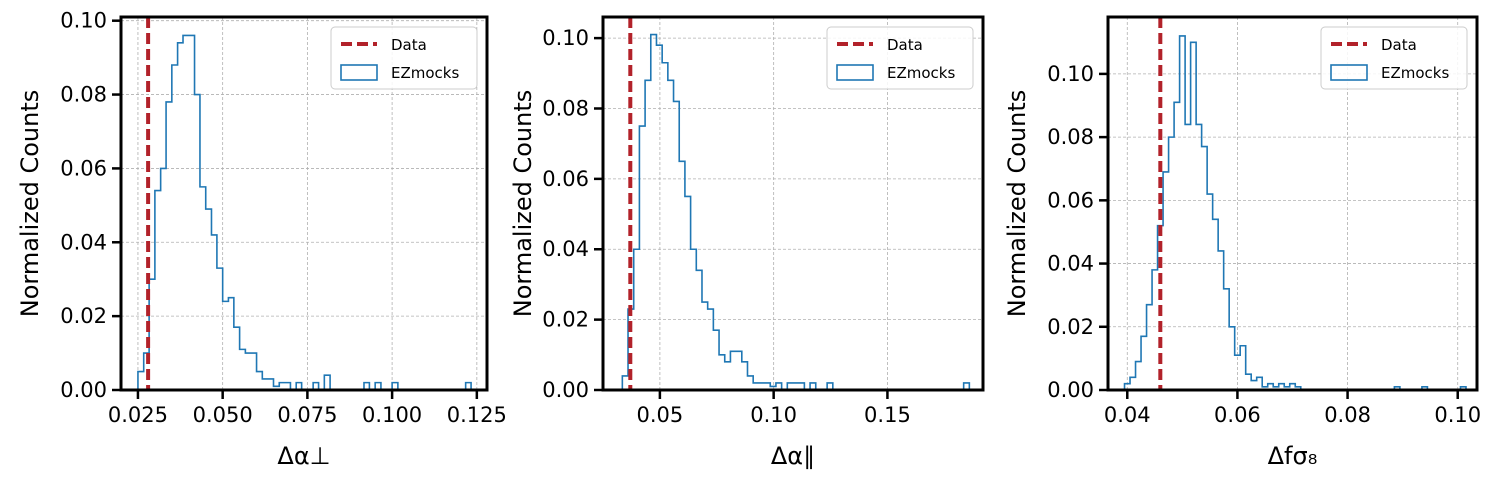 The image size is (1494, 485). What do you see at coordinates (223, 415) in the screenshot?
I see `x-tick-label: 0.050` at bounding box center [223, 415].